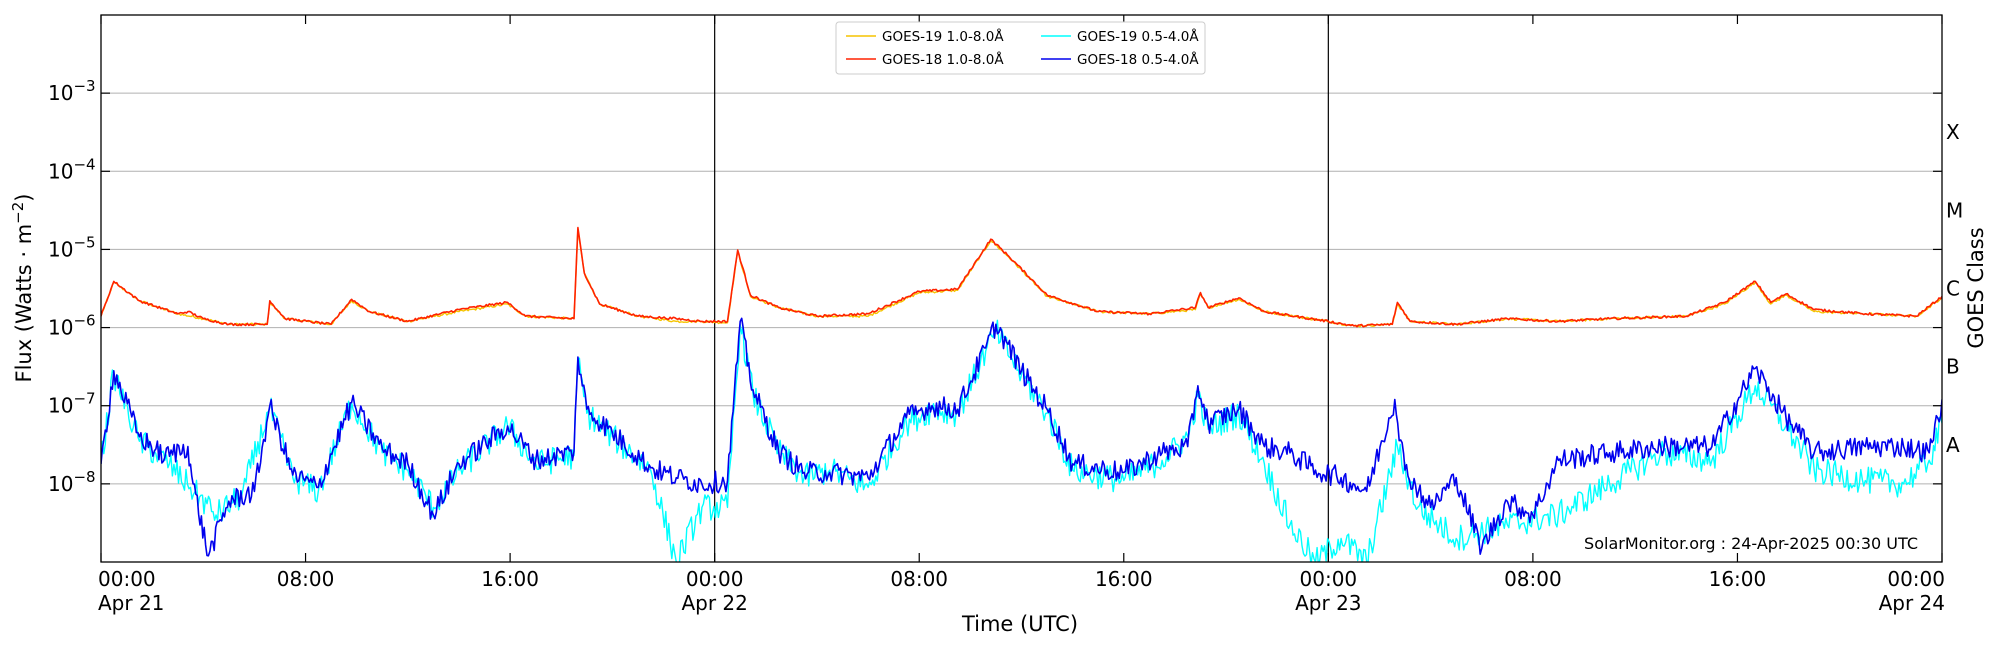 Image resolution: width=2000 pixels, height=650 pixels. I want to click on legend-label: GOES-19 0.5-4.0Å, so click(1138, 36).